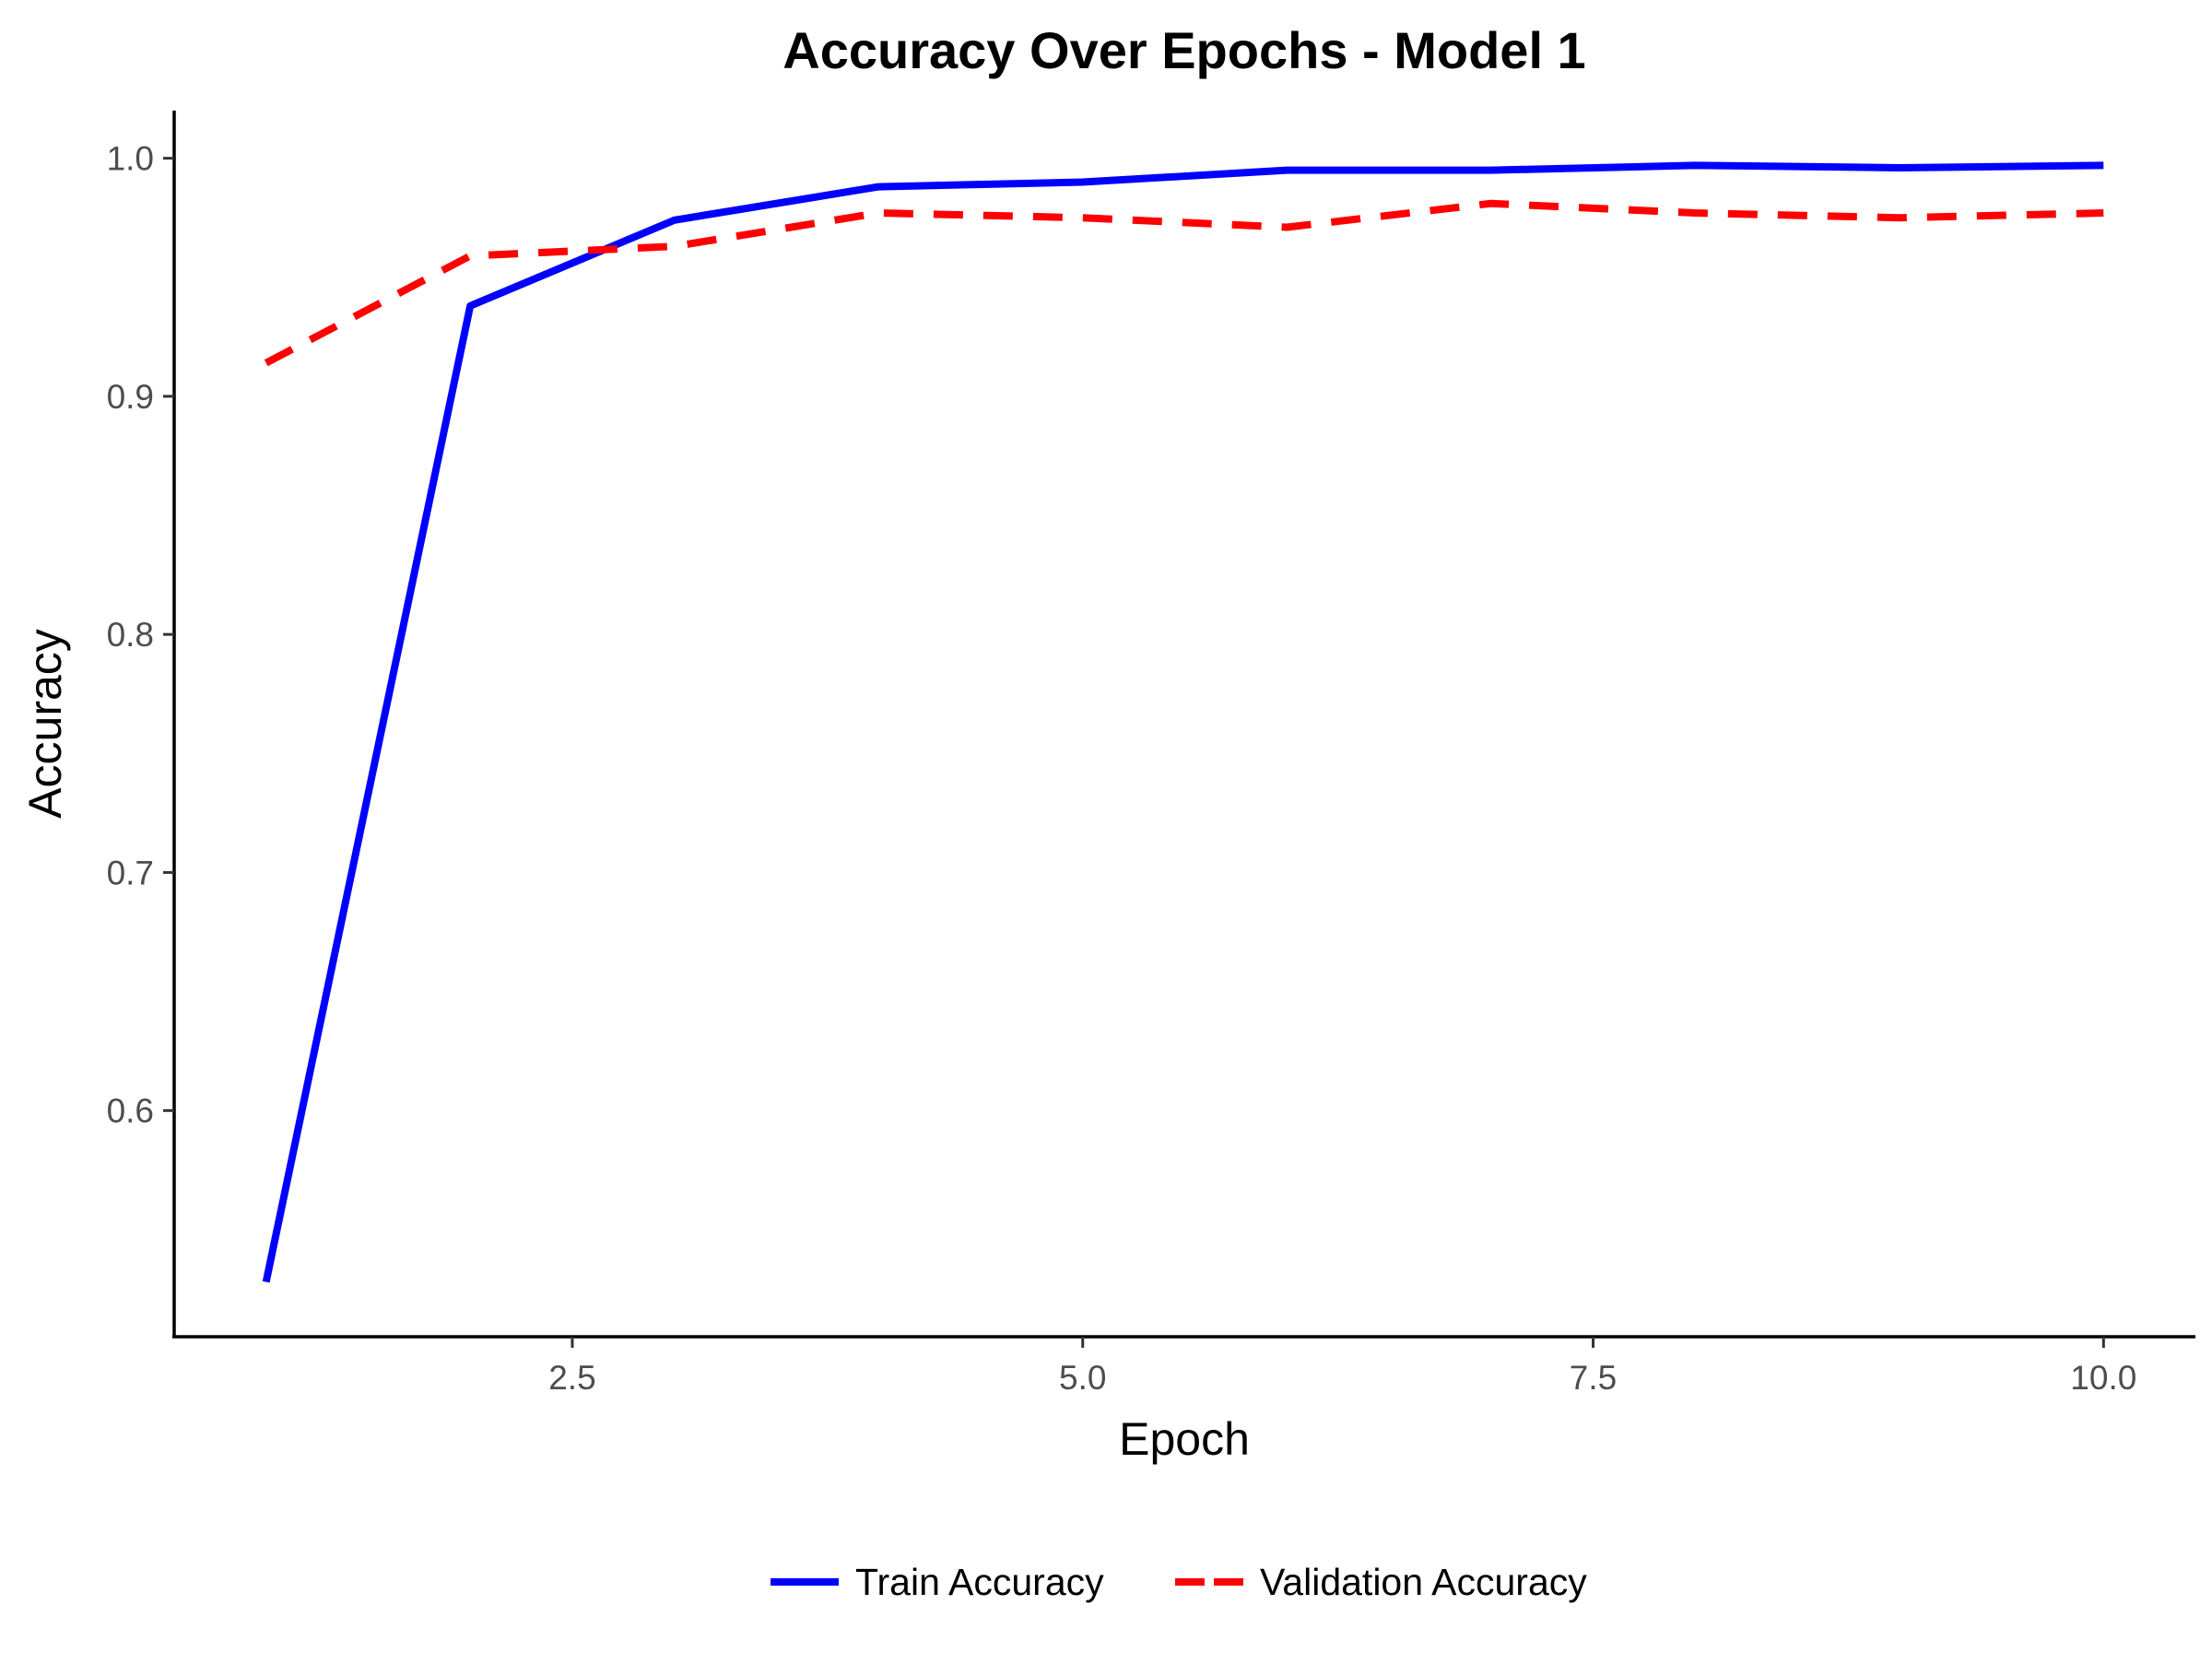 The image size is (2212, 1664). Describe the element at coordinates (1183, 50) in the screenshot. I see `chart-title: Accuracy Over Epochs - Model 1` at that location.